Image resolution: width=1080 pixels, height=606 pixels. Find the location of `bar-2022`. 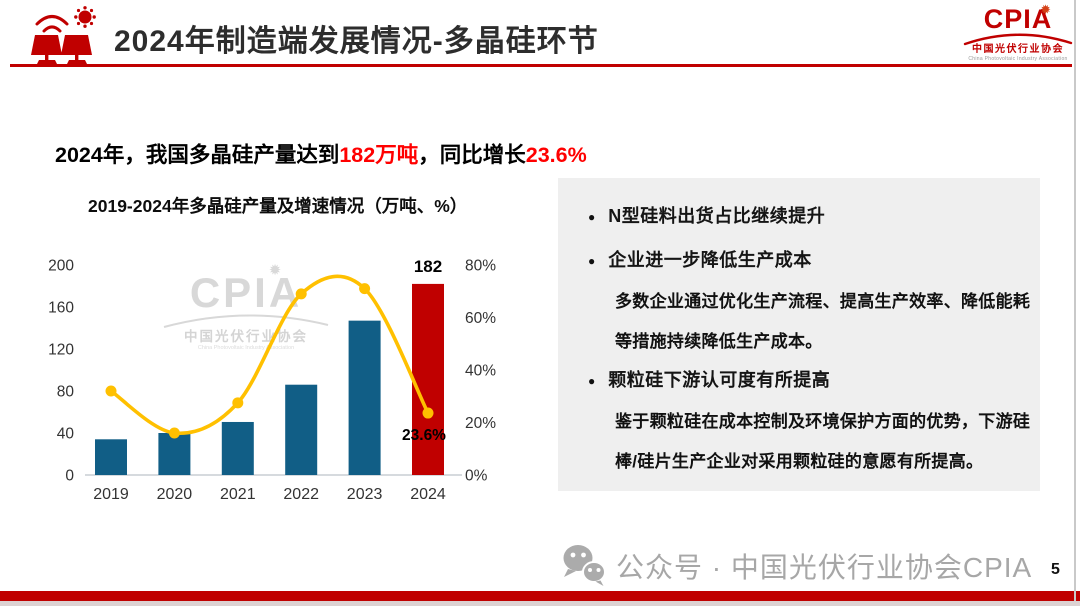

bar-2022 is located at coordinates (301, 429).